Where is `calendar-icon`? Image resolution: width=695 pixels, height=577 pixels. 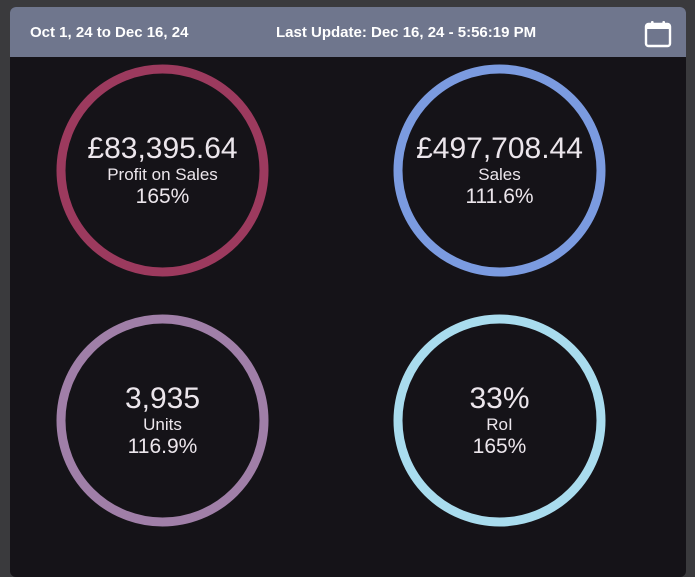
calendar-icon is located at coordinates (658, 34).